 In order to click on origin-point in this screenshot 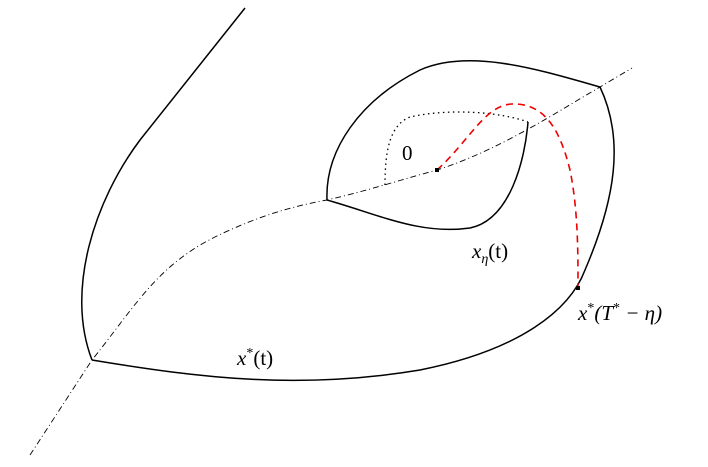, I will do `click(437, 170)`.